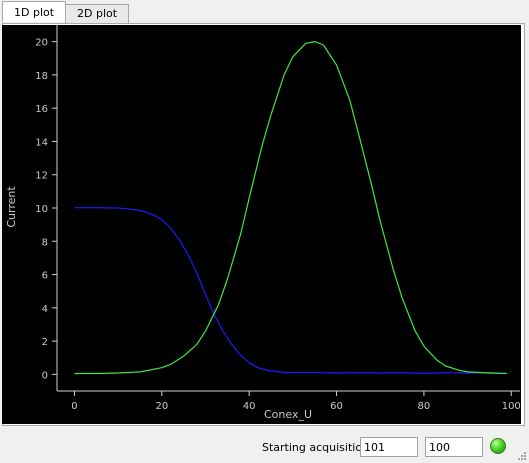 The width and height of the screenshot is (529, 463). Describe the element at coordinates (511, 406) in the screenshot. I see `x-tick-label: 100` at that location.